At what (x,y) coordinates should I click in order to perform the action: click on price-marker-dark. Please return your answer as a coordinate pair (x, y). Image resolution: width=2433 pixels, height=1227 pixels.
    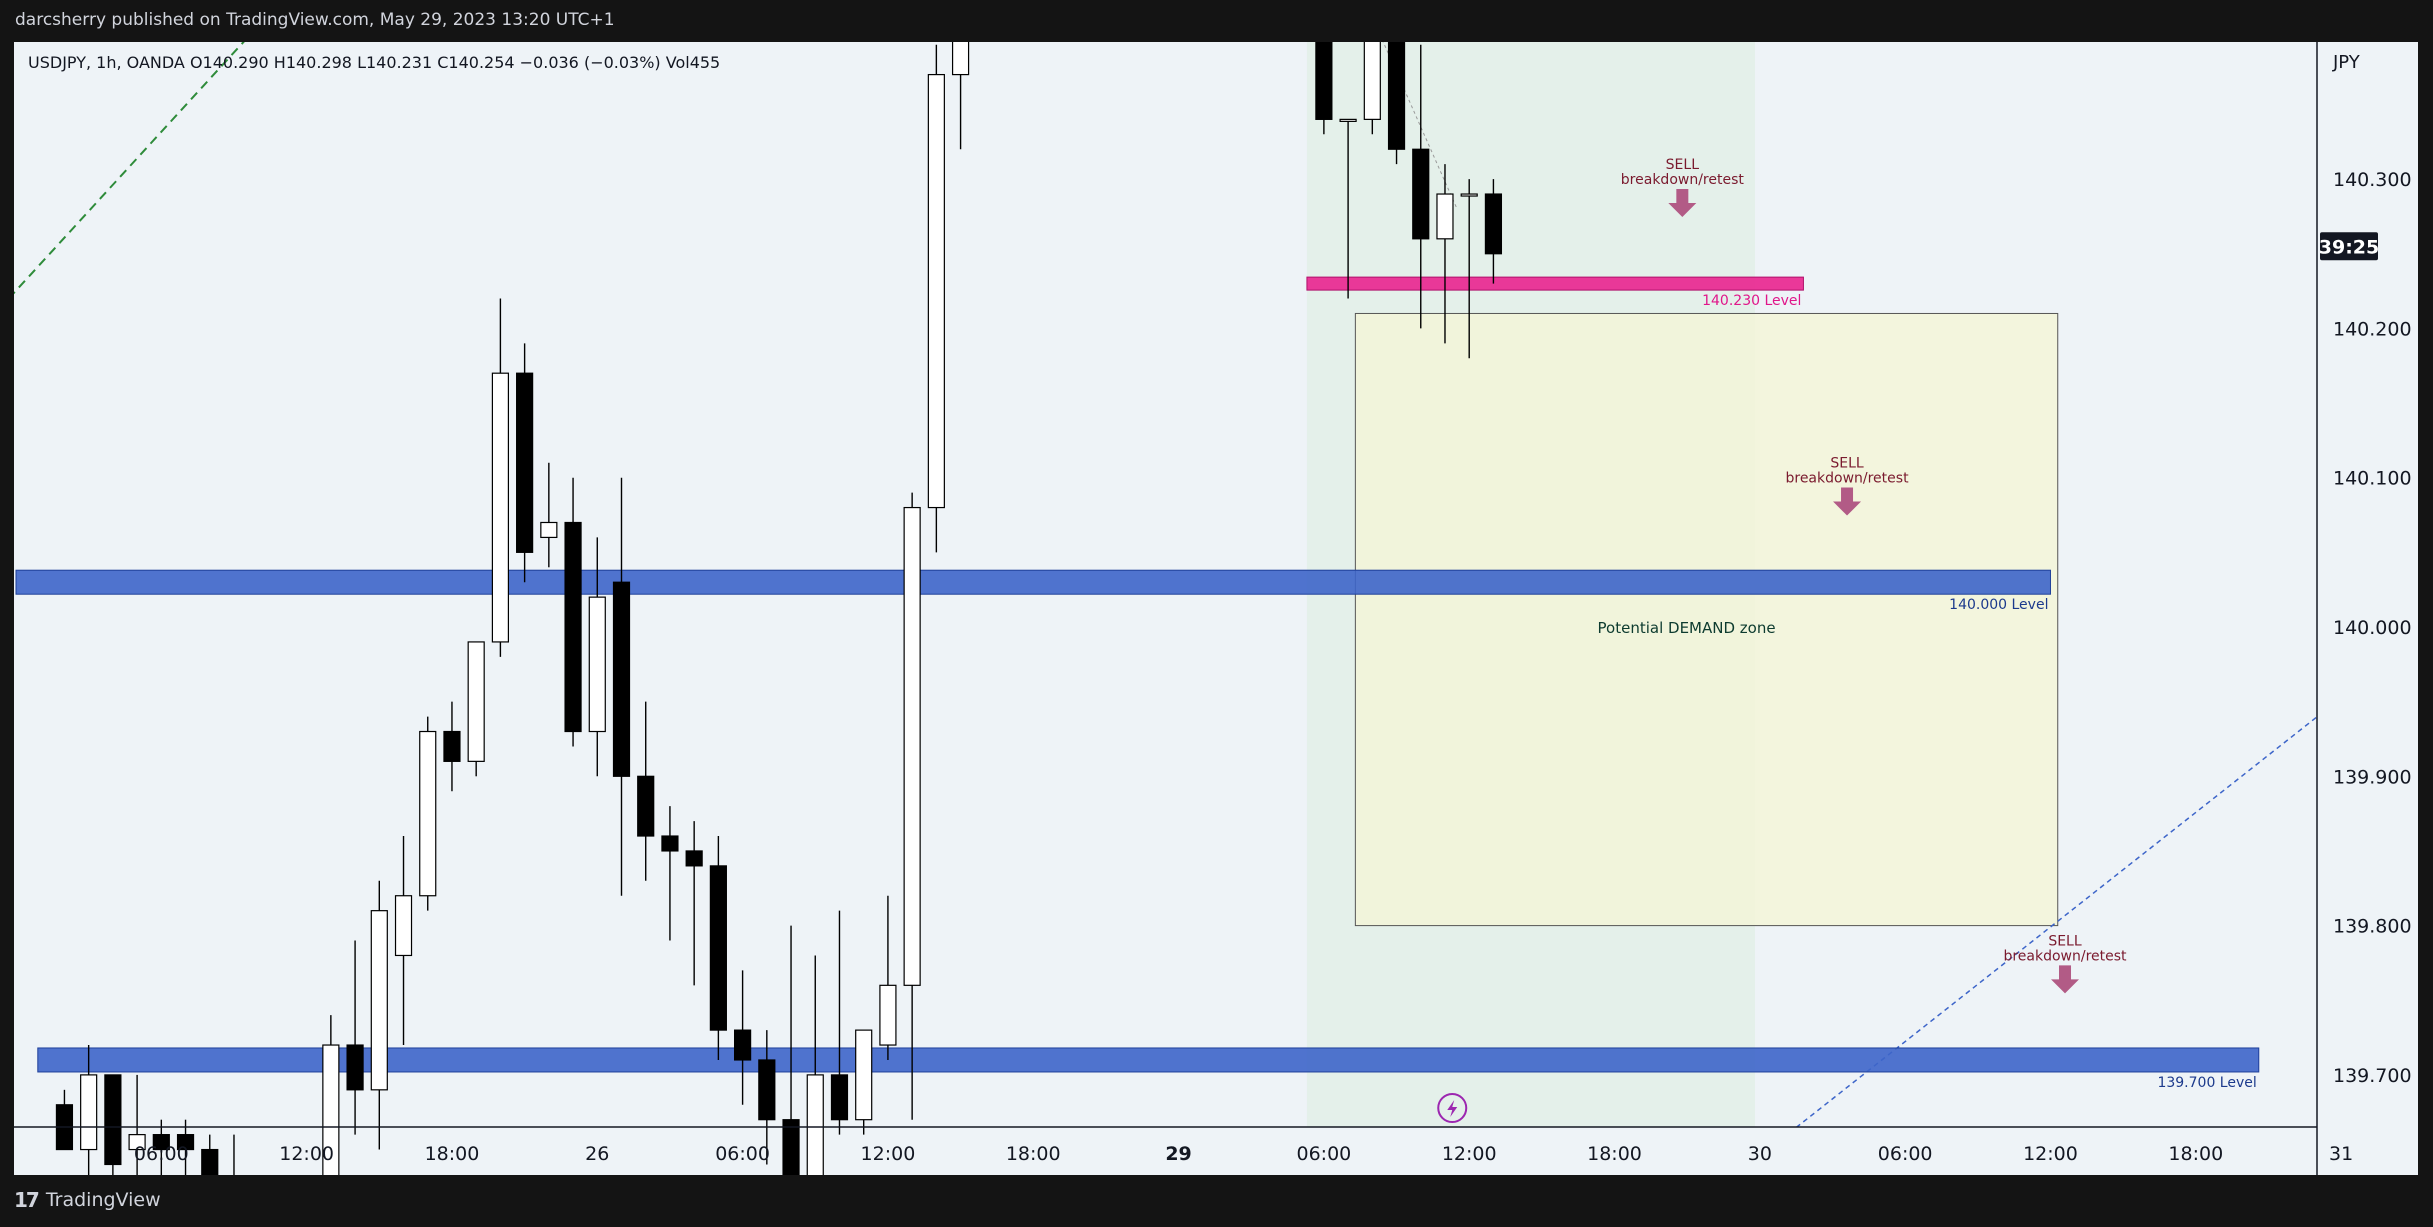
    Looking at the image, I should click on (2349, 246).